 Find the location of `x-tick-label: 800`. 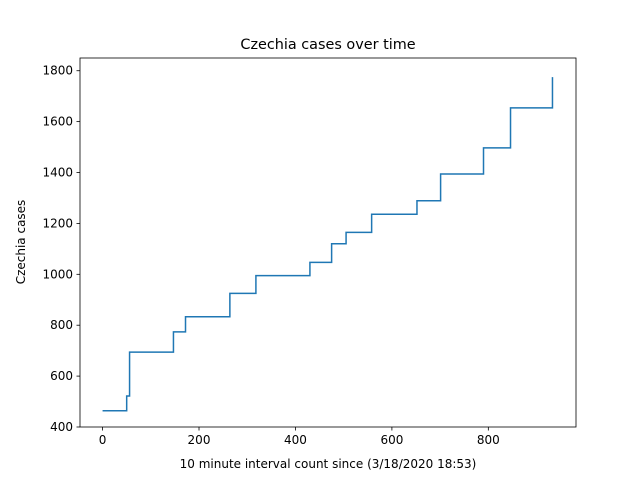

x-tick-label: 800 is located at coordinates (488, 440).